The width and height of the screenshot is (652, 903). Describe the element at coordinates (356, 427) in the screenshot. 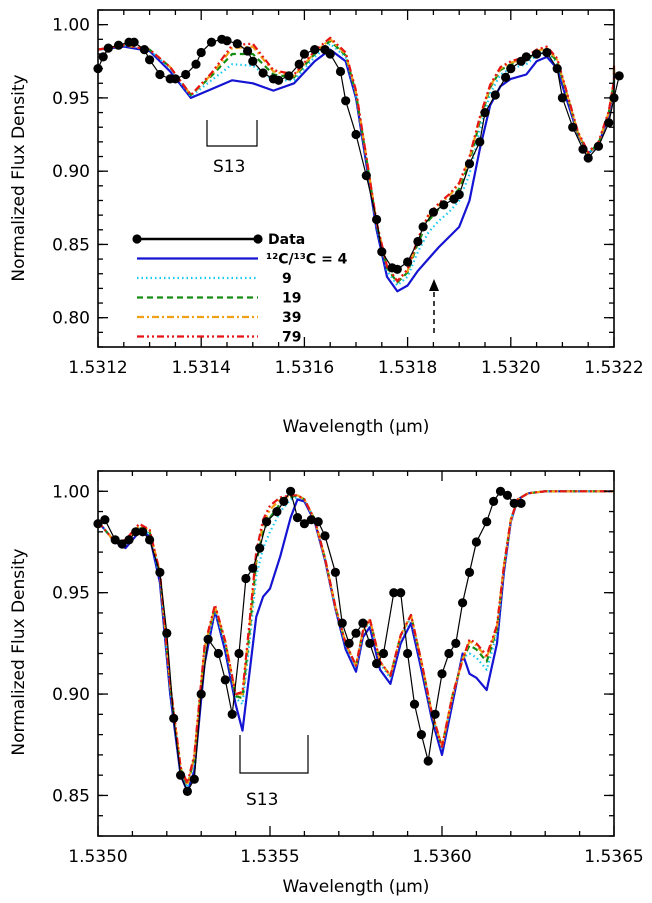

I see `top-x-axis-title: Wavelength (μm)` at that location.